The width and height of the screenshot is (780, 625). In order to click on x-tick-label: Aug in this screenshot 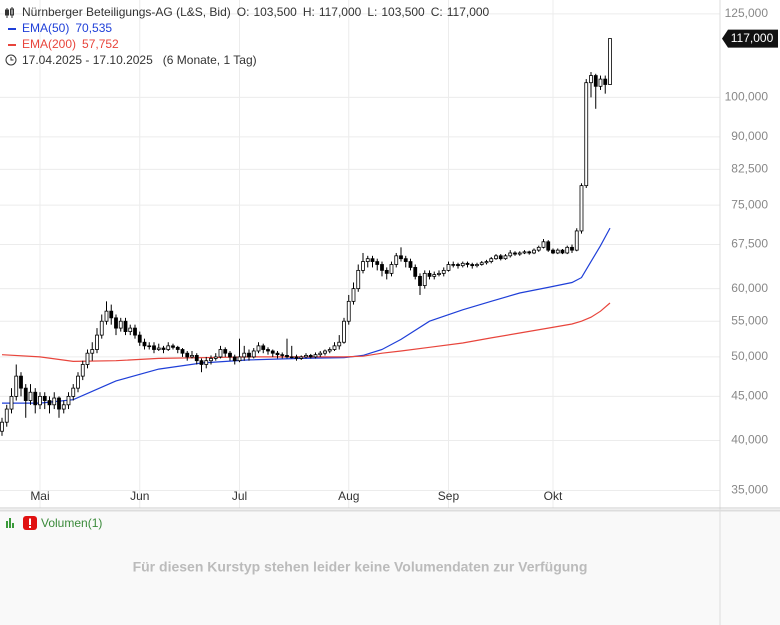, I will do `click(348, 496)`.